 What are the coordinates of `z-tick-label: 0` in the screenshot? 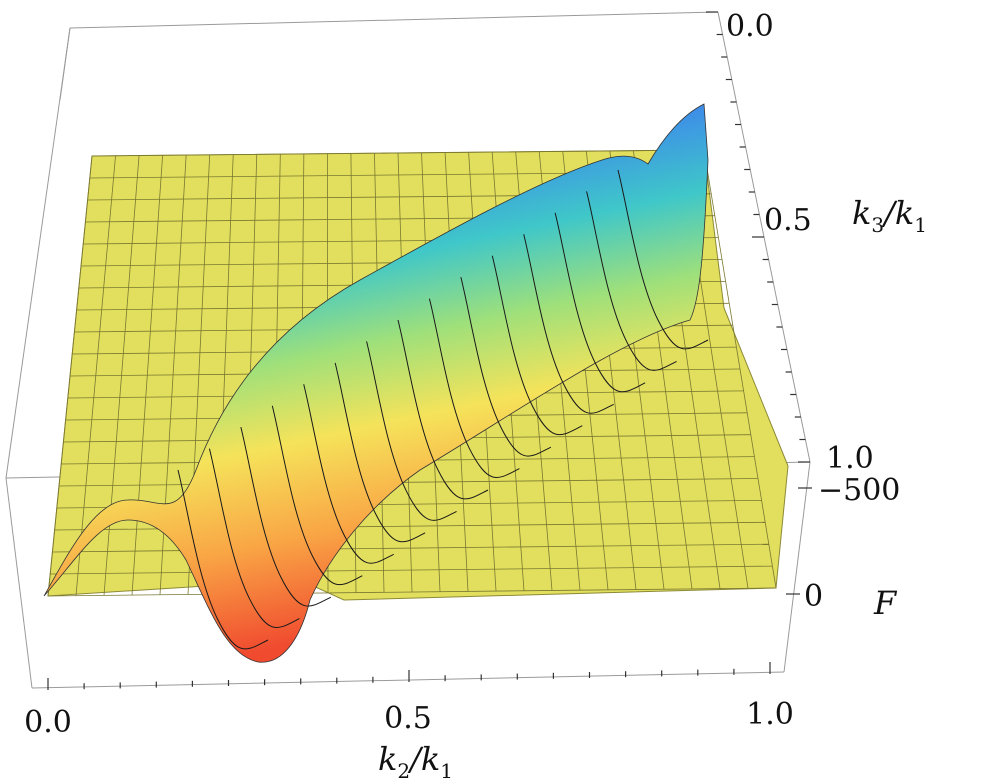 It's located at (813, 596).